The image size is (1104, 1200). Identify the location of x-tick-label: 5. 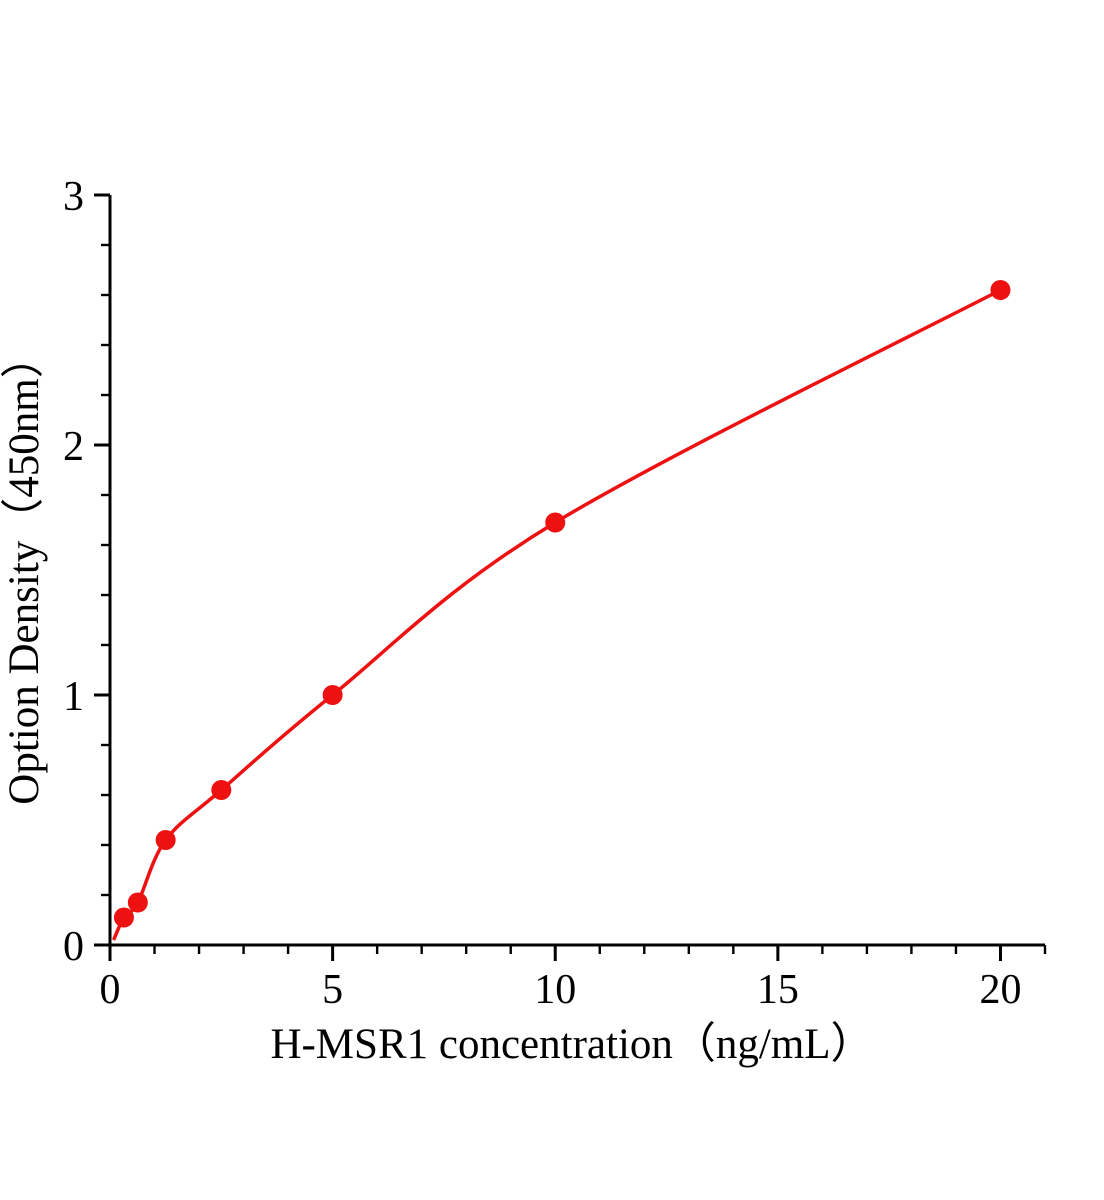
(332, 990).